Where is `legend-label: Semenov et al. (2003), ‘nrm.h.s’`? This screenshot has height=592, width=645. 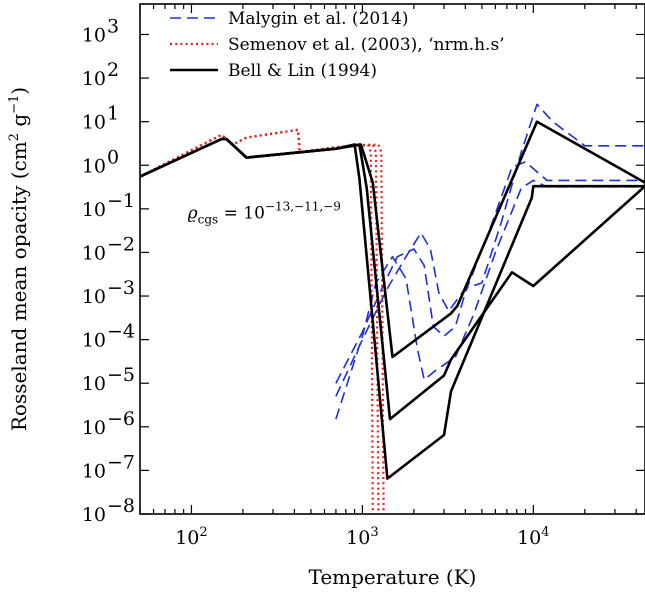 legend-label: Semenov et al. (2003), ‘nrm.h.s’ is located at coordinates (366, 45).